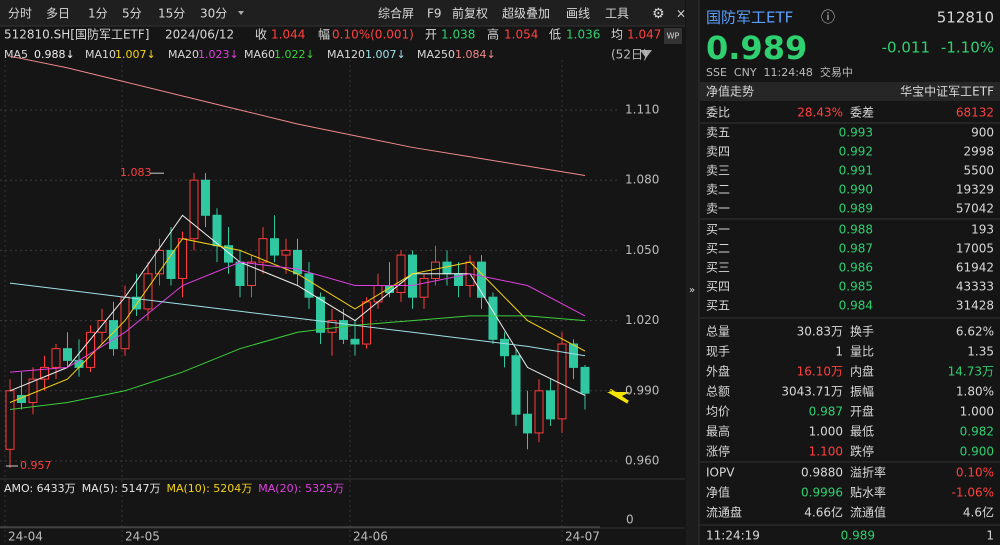 This screenshot has width=1000, height=545. What do you see at coordinates (975, 392) in the screenshot?
I see `stat-value: 1.80%` at bounding box center [975, 392].